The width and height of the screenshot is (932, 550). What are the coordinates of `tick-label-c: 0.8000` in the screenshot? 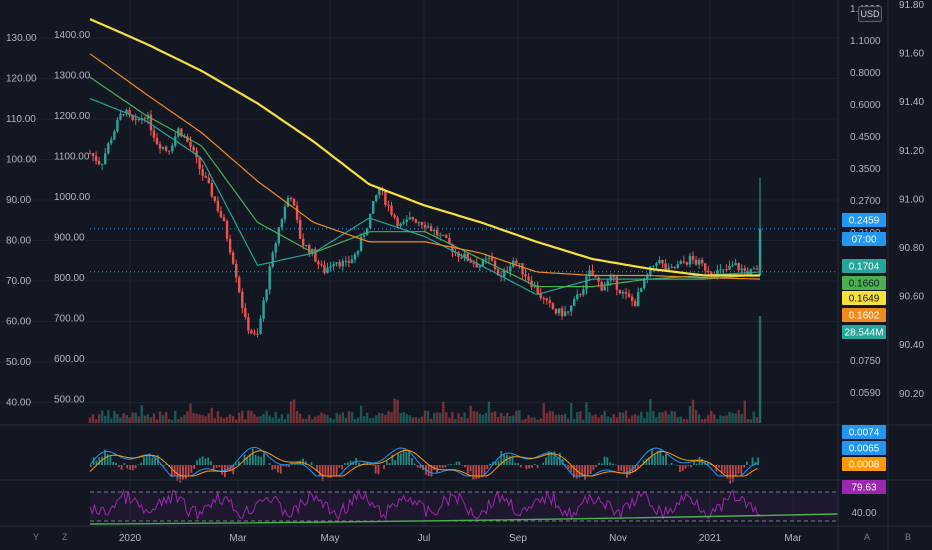 It's located at (865, 73).